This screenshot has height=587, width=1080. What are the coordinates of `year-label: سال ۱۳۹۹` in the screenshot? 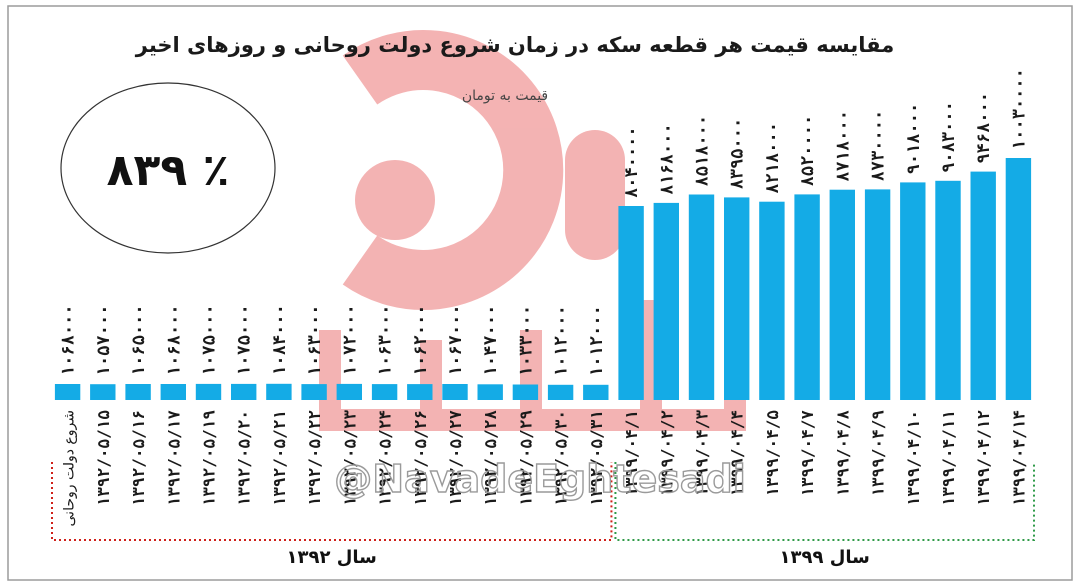 It's located at (825, 557).